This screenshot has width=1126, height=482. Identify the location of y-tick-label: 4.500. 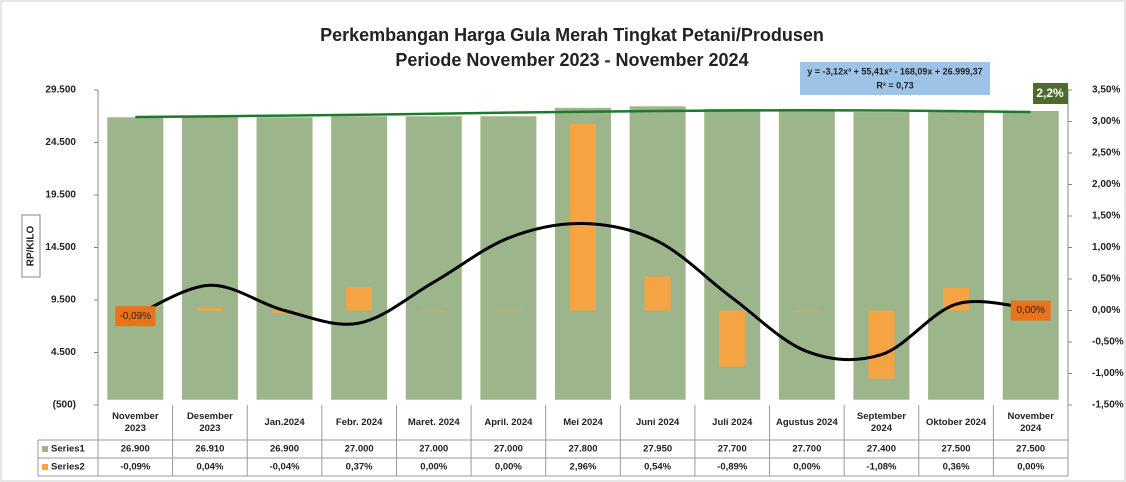
(63, 352).